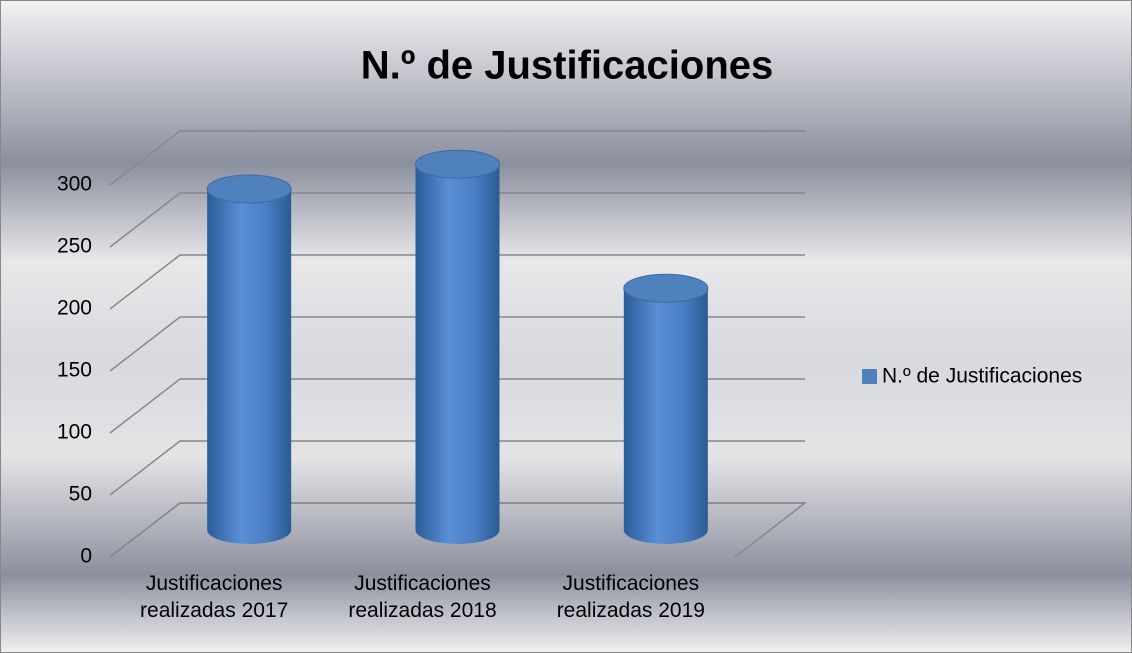  What do you see at coordinates (74, 370) in the screenshot?
I see `y-tick-label: 150` at bounding box center [74, 370].